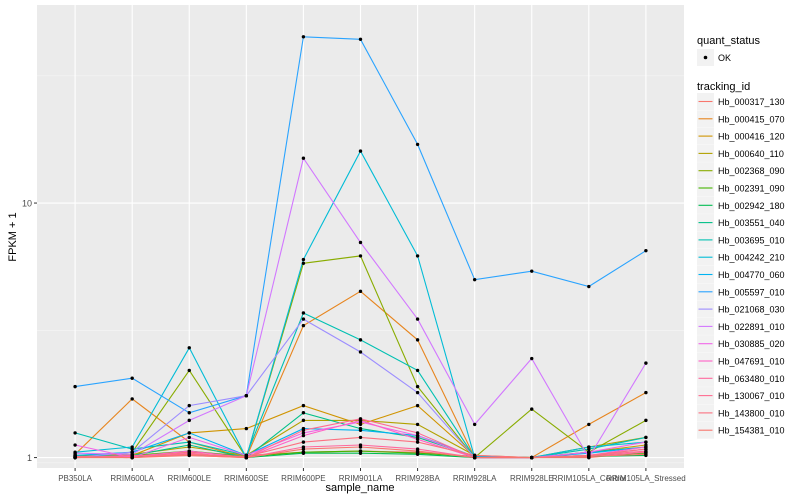 Image resolution: width=800 pixels, height=500 pixels. I want to click on legend-series-label: Hb_154381_010, so click(751, 431).